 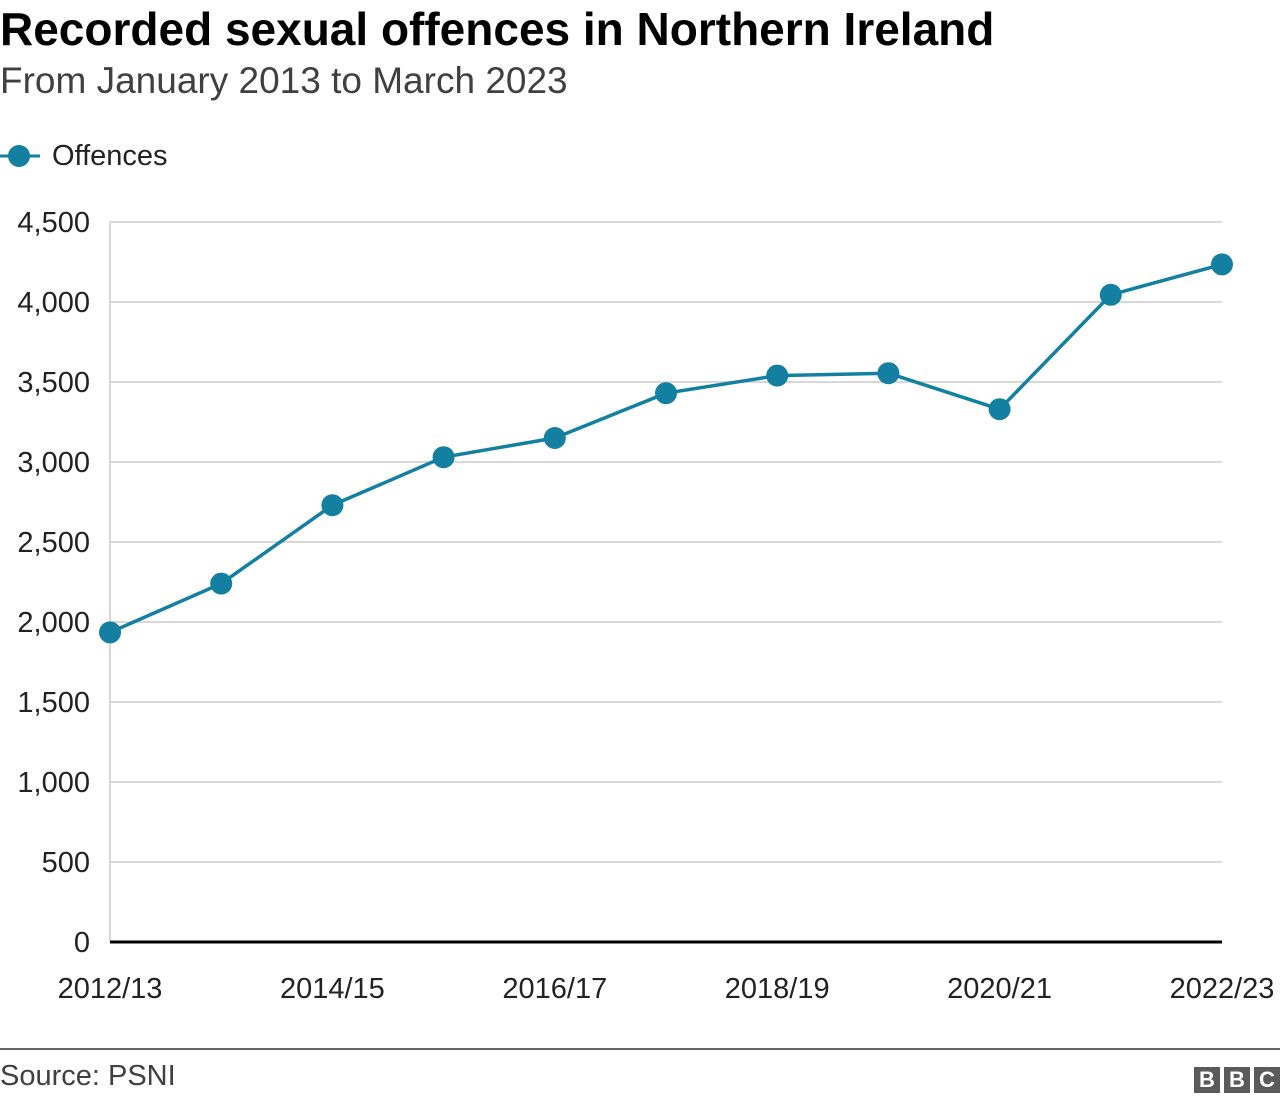 What do you see at coordinates (53, 783) in the screenshot?
I see `y-tick-label: 1,000` at bounding box center [53, 783].